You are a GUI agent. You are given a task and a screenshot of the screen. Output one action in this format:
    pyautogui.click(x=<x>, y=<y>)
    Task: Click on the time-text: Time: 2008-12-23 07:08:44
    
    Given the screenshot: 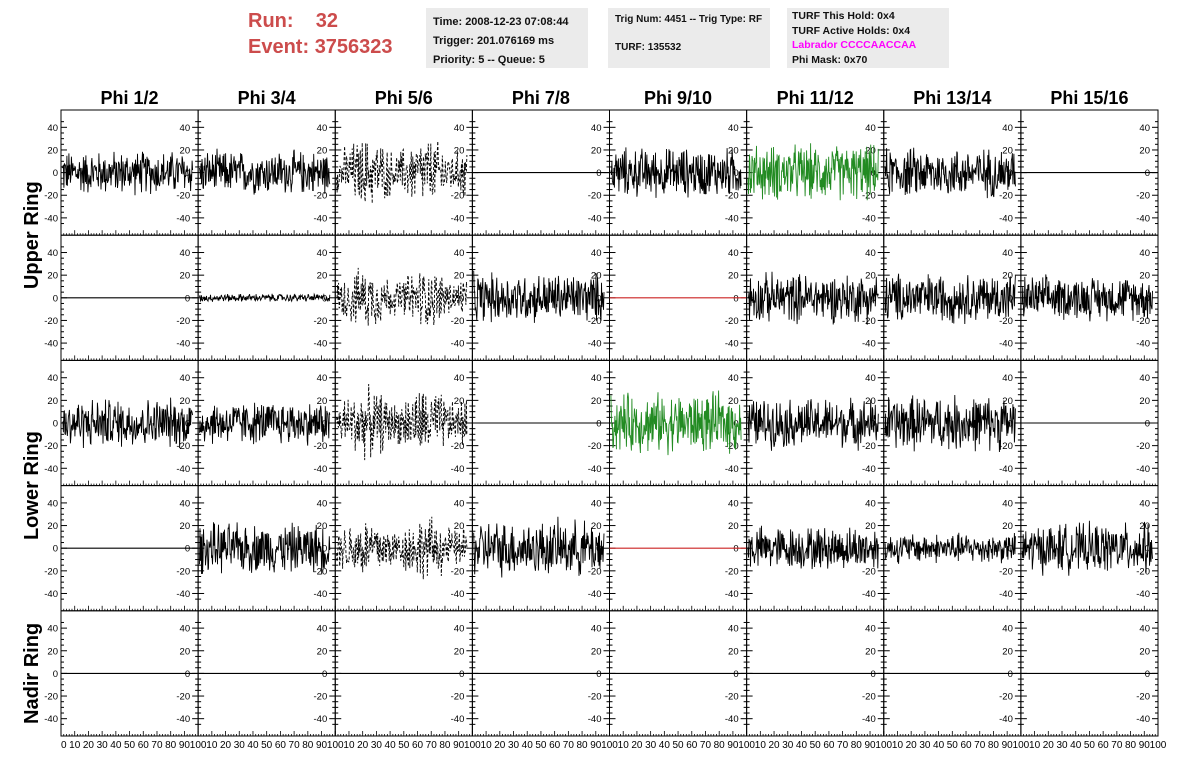 What is the action you would take?
    pyautogui.click(x=501, y=22)
    